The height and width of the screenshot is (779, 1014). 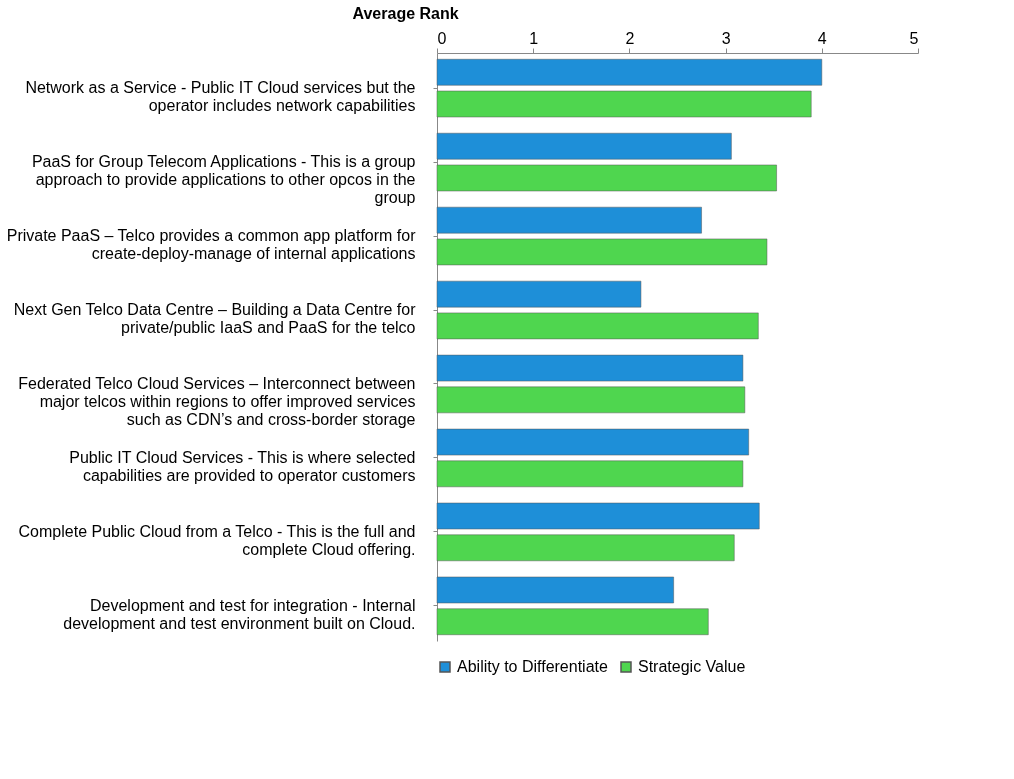 I want to click on y-tick-label: PaaS for Group Telecom Applications - This is a group approach to provide applications to other opcos in the group, so click(x=223, y=180).